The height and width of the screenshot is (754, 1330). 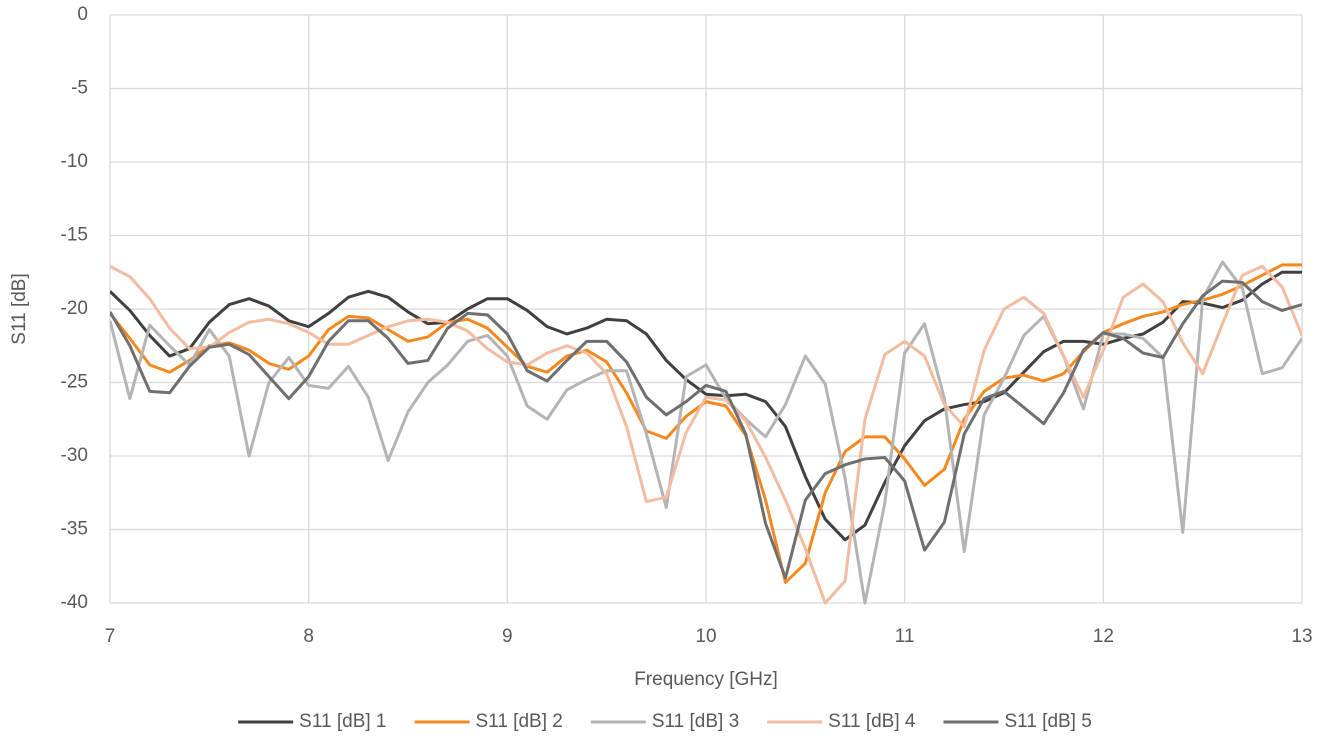 What do you see at coordinates (19, 308) in the screenshot?
I see `y-axis-label: S11 [dB]` at bounding box center [19, 308].